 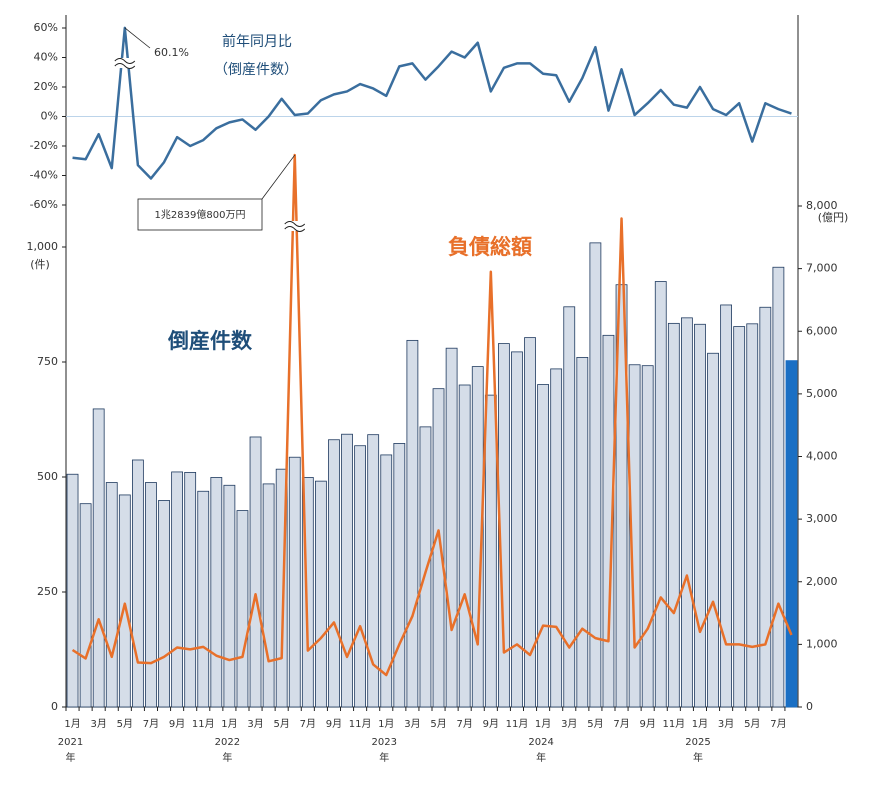 What do you see at coordinates (49, 116) in the screenshot?
I see `y3-tick-label: 0%` at bounding box center [49, 116].